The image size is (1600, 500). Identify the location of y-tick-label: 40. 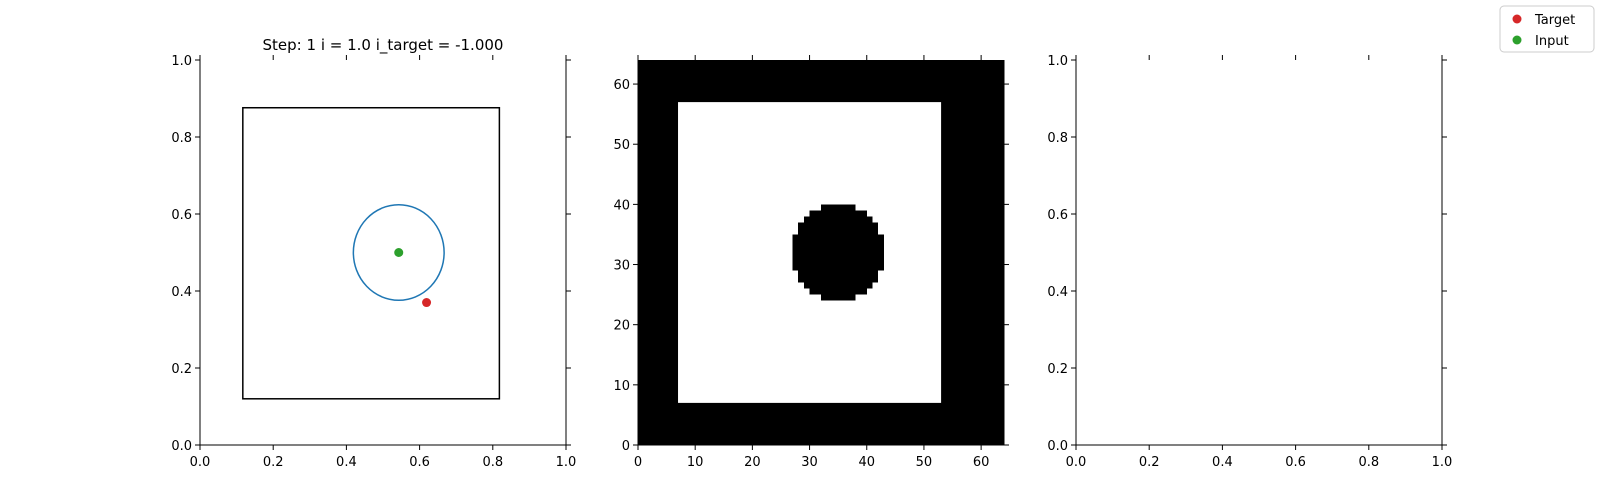
(621, 205).